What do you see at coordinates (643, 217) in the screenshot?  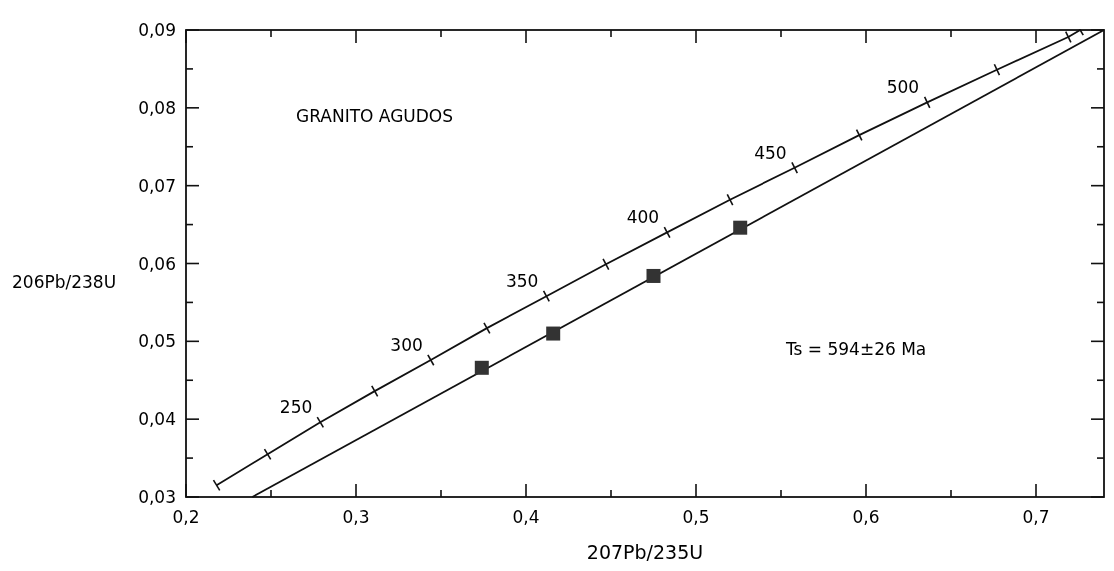 I see `annotation: 400` at bounding box center [643, 217].